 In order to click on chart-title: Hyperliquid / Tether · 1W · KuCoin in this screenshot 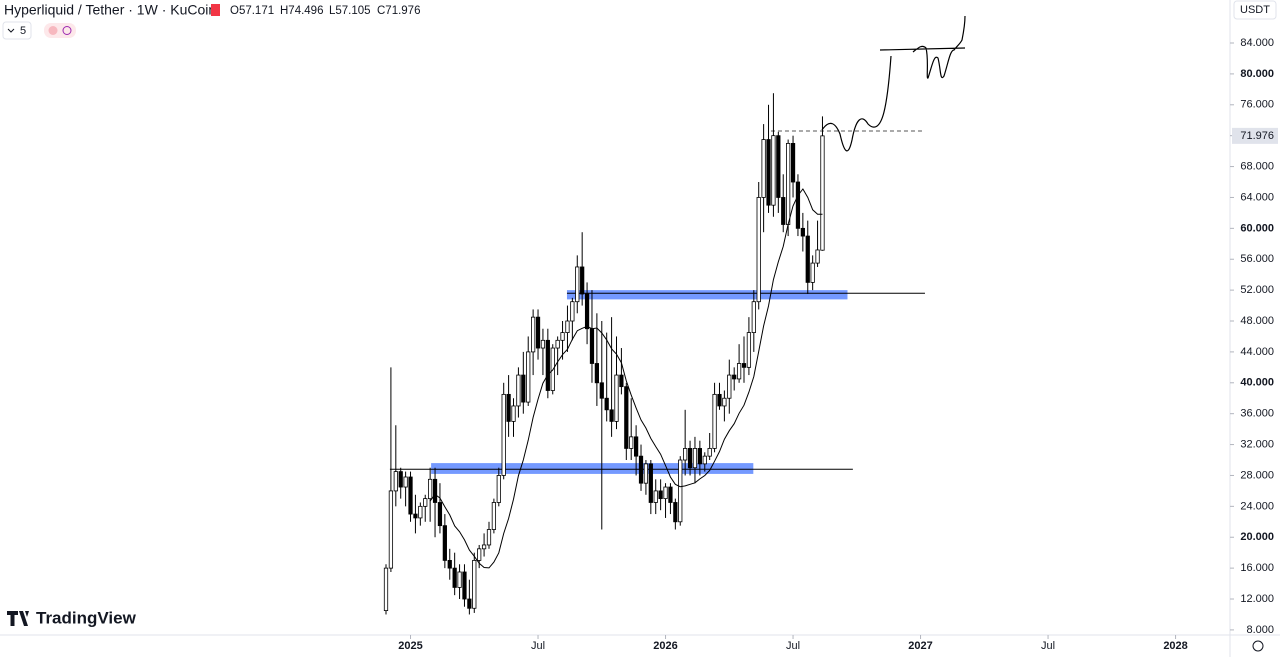, I will do `click(110, 10)`.